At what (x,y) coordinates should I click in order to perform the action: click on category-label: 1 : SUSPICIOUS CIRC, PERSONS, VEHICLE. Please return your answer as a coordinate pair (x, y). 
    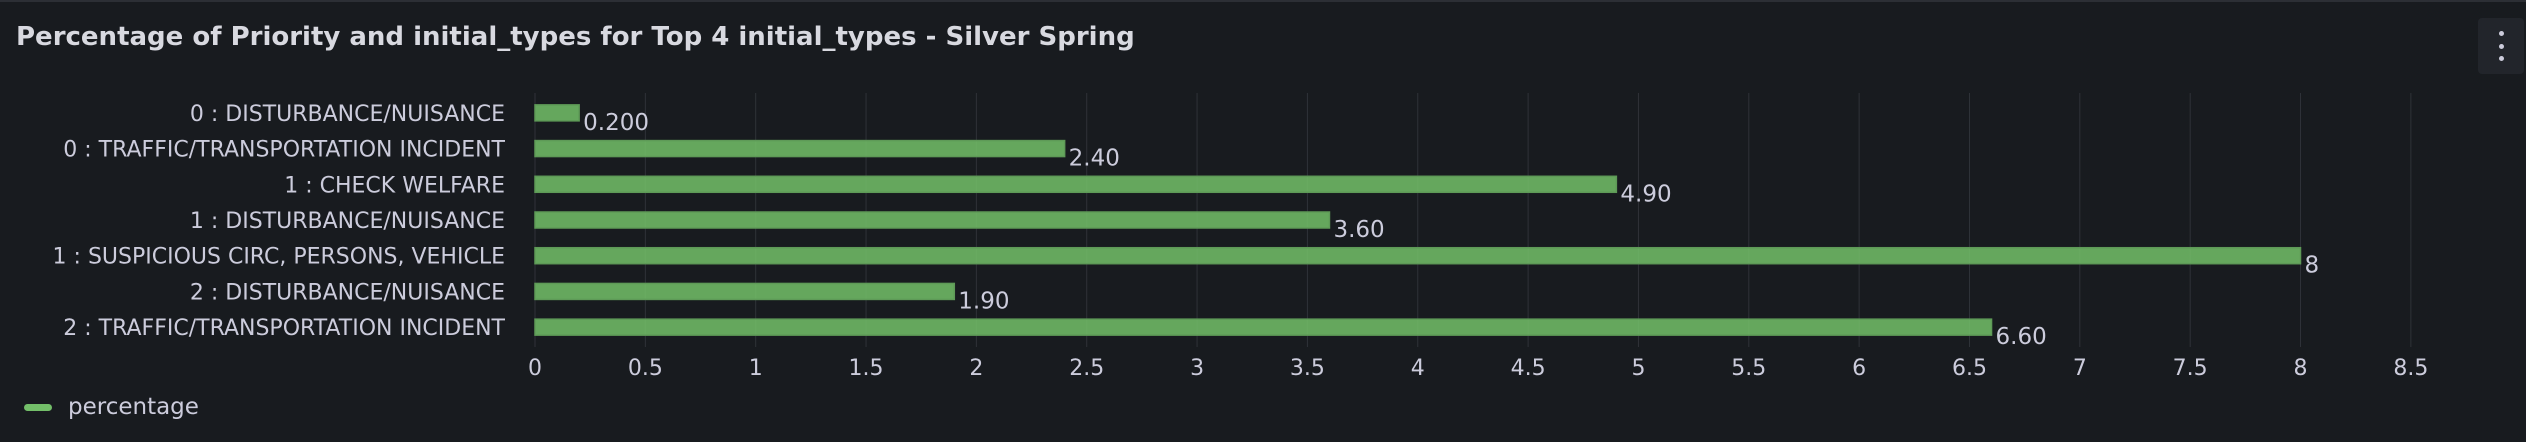
    Looking at the image, I should click on (279, 257).